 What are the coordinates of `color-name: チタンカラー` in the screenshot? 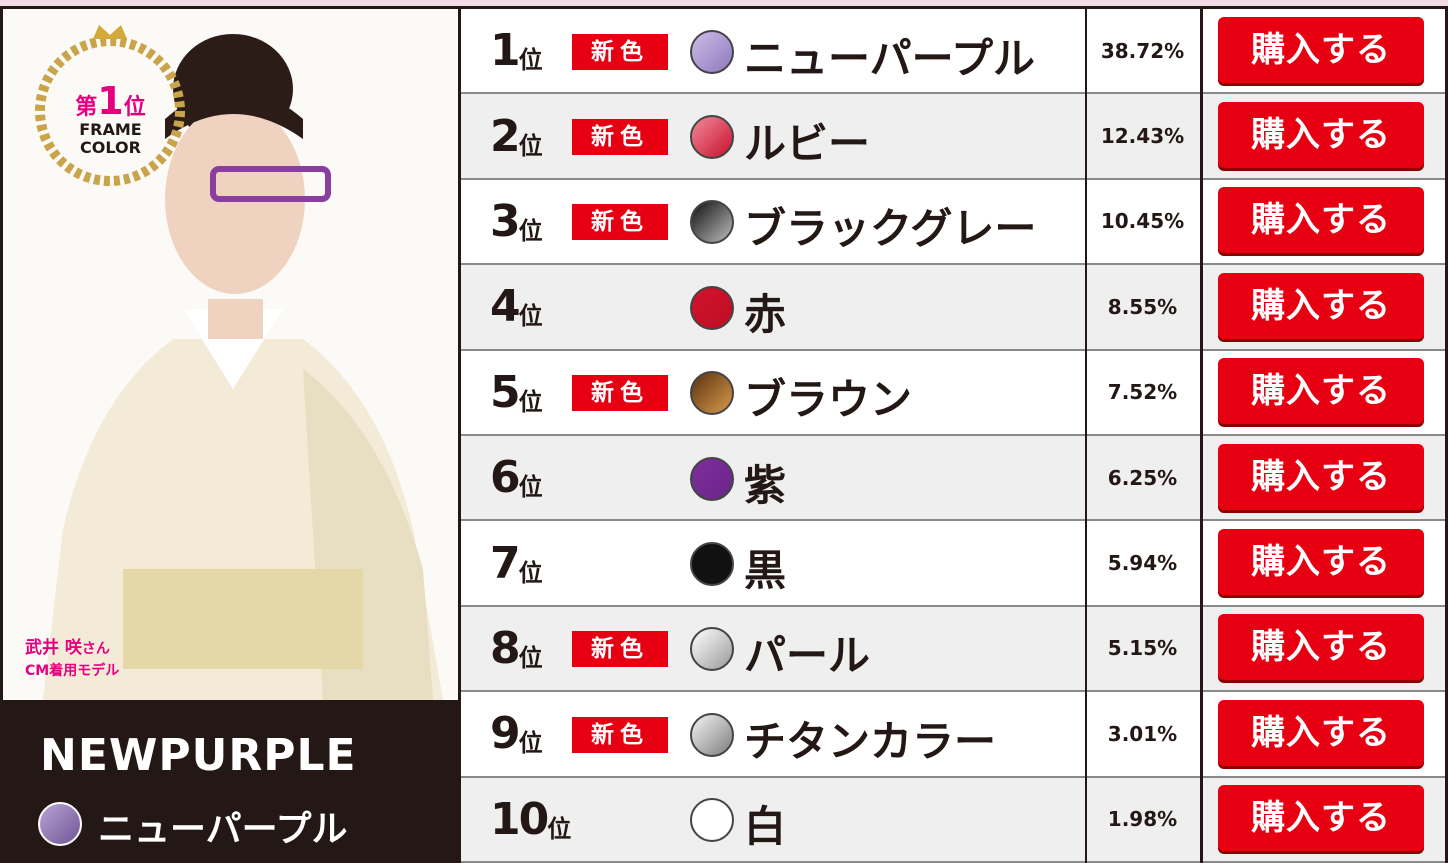 It's located at (870, 741).